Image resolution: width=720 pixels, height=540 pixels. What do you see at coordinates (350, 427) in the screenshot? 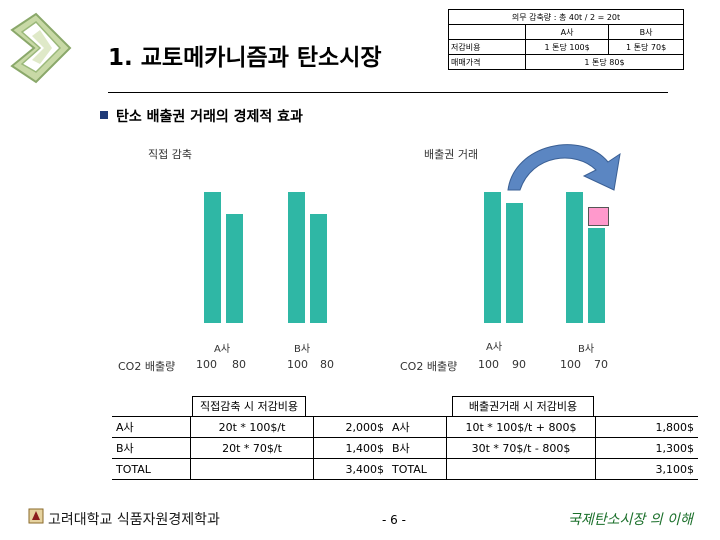
I see `cost-value: 2,000$` at bounding box center [350, 427].